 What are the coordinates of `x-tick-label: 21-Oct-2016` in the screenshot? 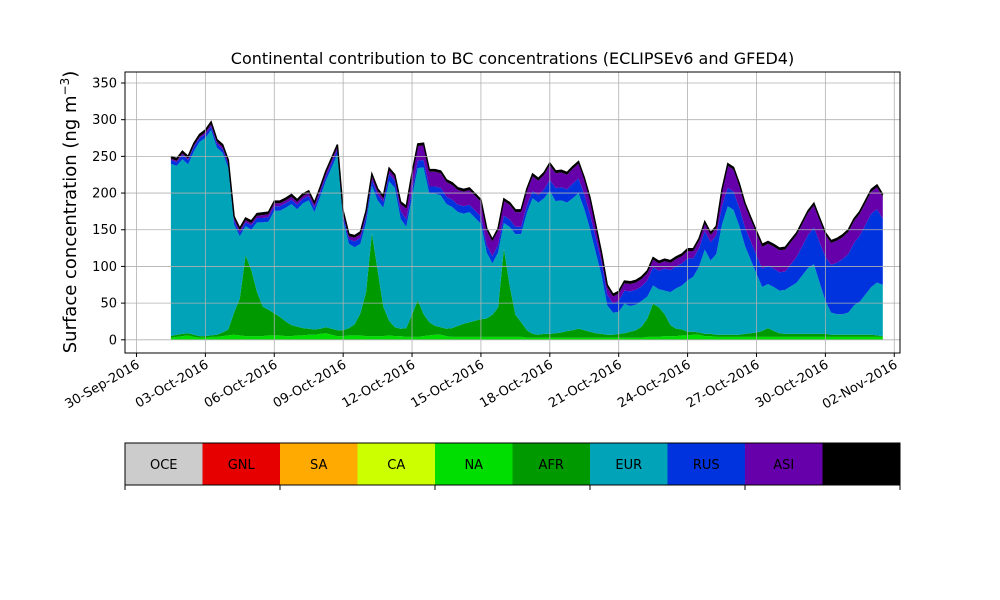 It's located at (585, 384).